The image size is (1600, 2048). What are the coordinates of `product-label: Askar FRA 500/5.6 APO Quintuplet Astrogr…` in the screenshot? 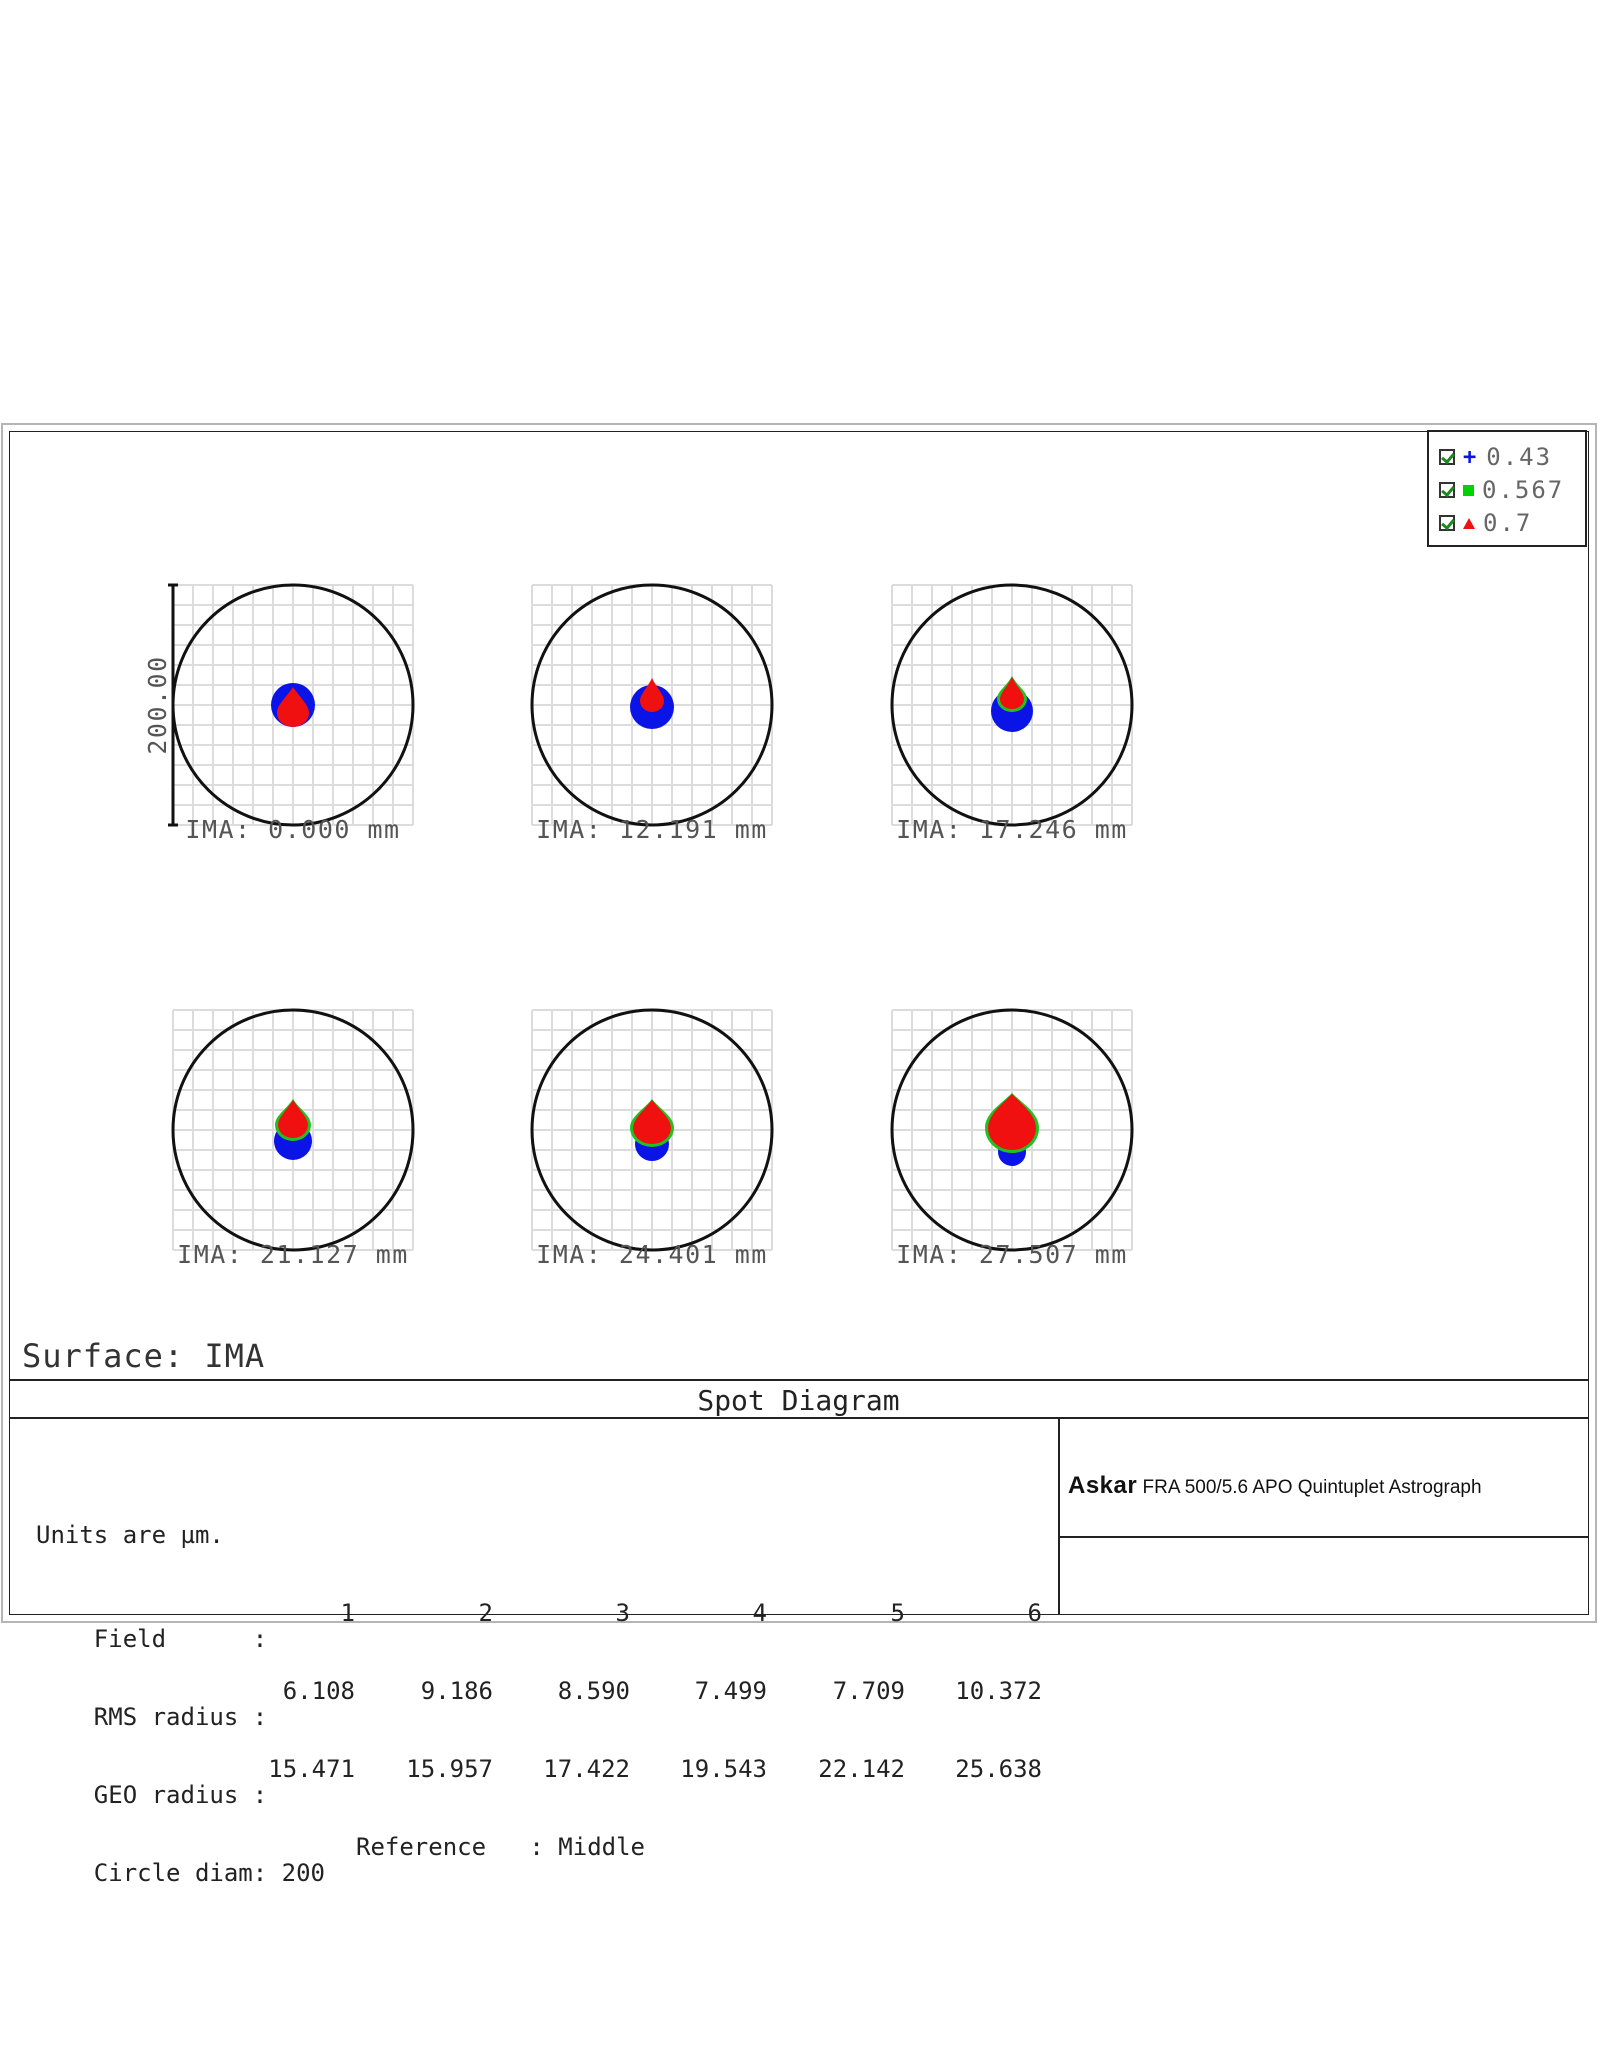 It's located at (1275, 1486).